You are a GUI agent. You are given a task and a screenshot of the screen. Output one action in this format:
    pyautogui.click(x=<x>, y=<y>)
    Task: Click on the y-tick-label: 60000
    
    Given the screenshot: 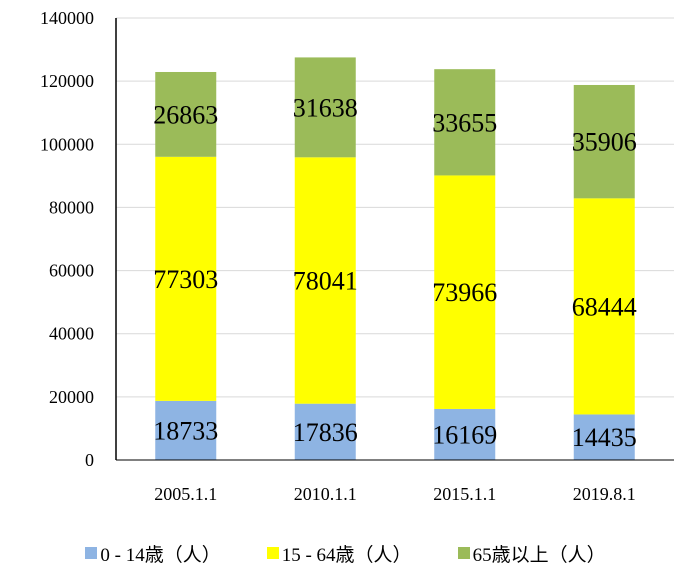 What is the action you would take?
    pyautogui.click(x=71, y=271)
    